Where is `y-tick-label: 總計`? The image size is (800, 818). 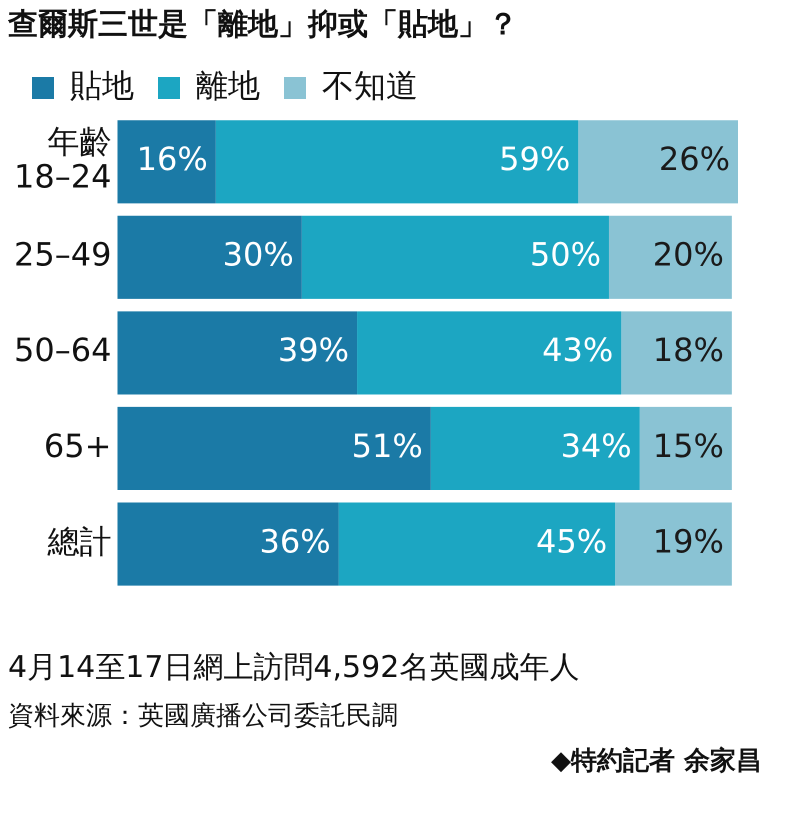
y-tick-label: 總計 is located at coordinates (79, 541).